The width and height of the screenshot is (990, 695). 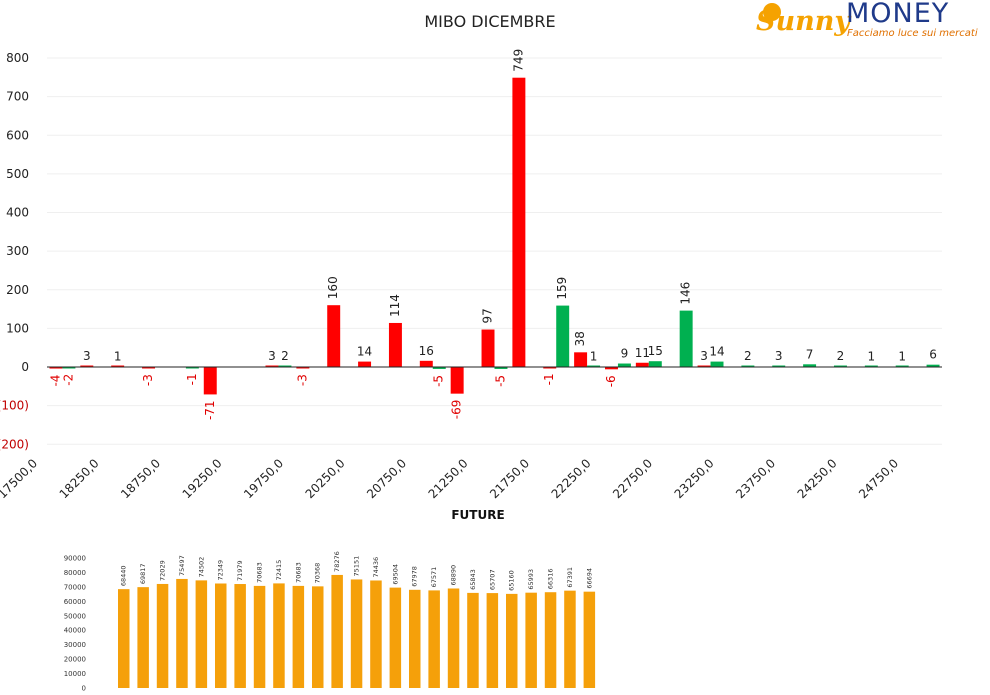 What do you see at coordinates (549, 379) in the screenshot?
I see `data-label: -1` at bounding box center [549, 379].